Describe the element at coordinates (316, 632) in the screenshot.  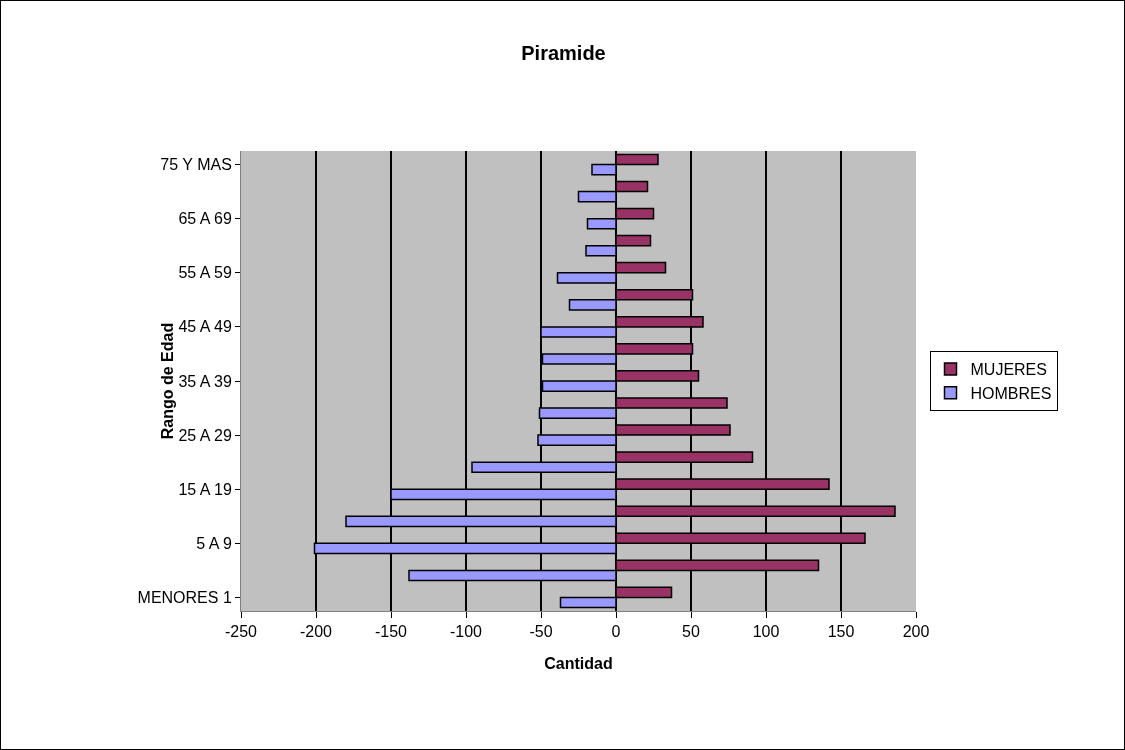
I see `x-tick-label: -200` at that location.